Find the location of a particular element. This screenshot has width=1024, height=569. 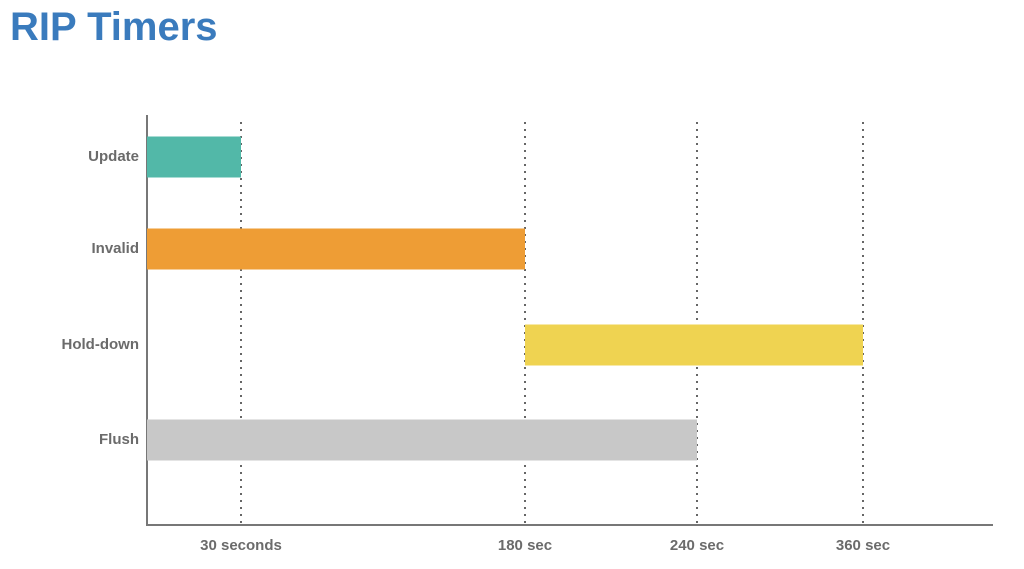

y-tick-label: Invalid is located at coordinates (115, 248).